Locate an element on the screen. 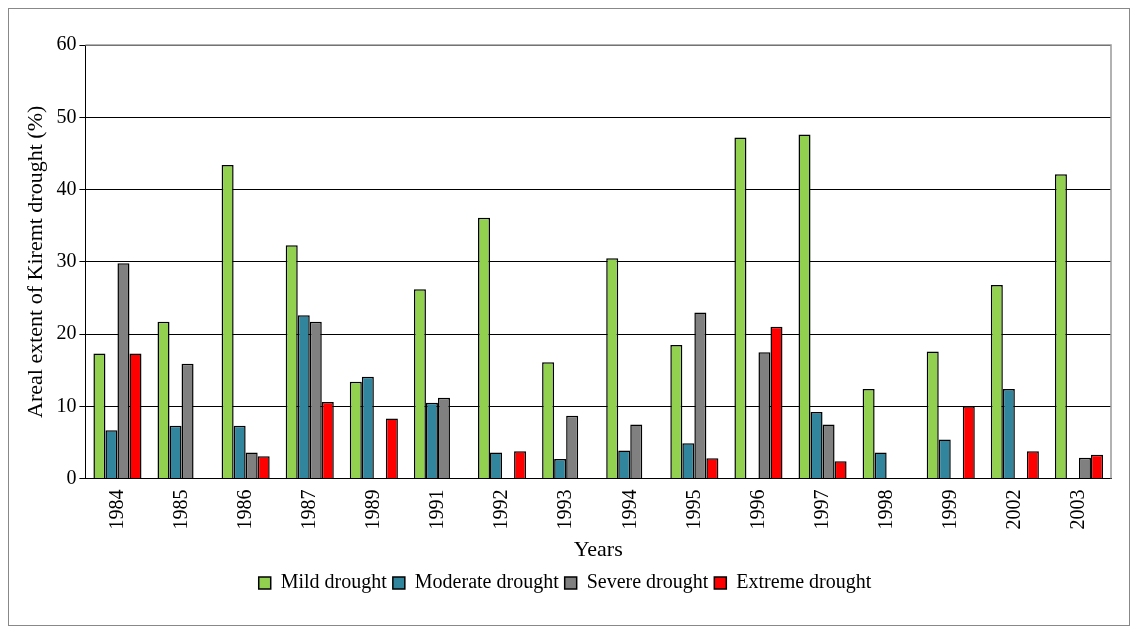  x-tick-label: 1991 is located at coordinates (436, 509).